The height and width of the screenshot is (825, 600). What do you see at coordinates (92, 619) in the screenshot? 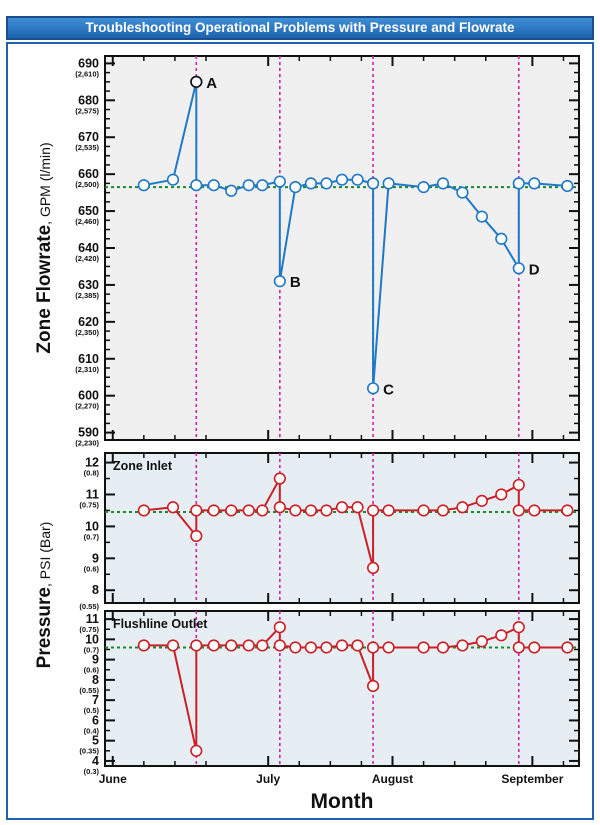
I see `flushline-outlet-ytick-label: 11` at bounding box center [92, 619].